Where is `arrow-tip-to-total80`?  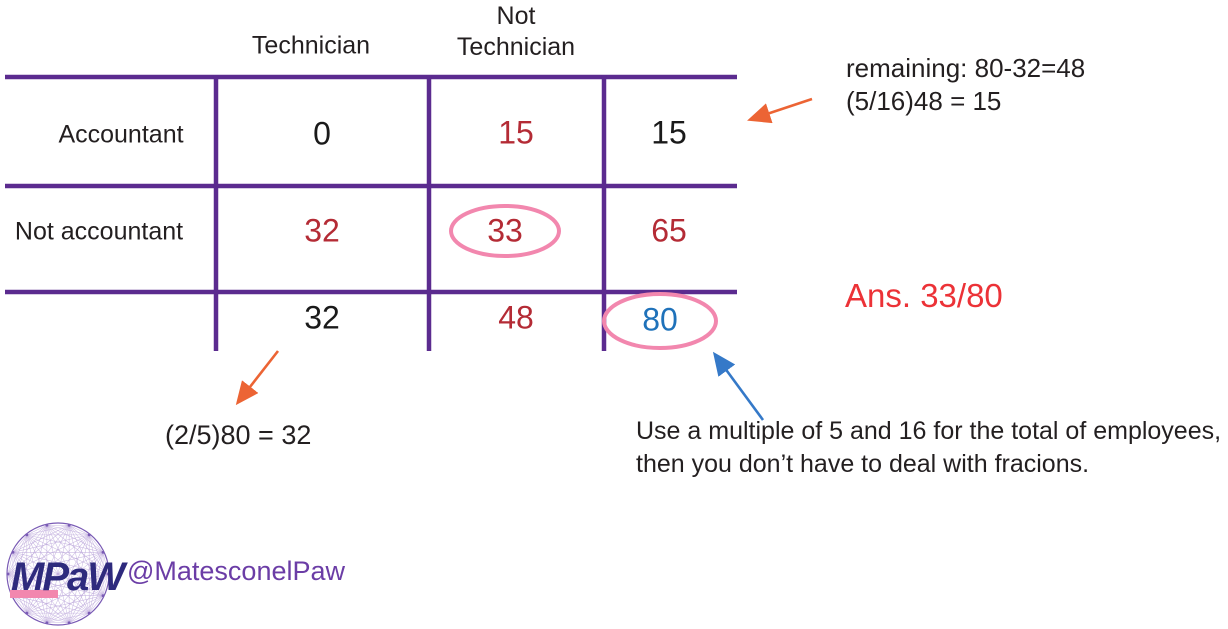 arrow-tip-to-total80 is located at coordinates (738, 386).